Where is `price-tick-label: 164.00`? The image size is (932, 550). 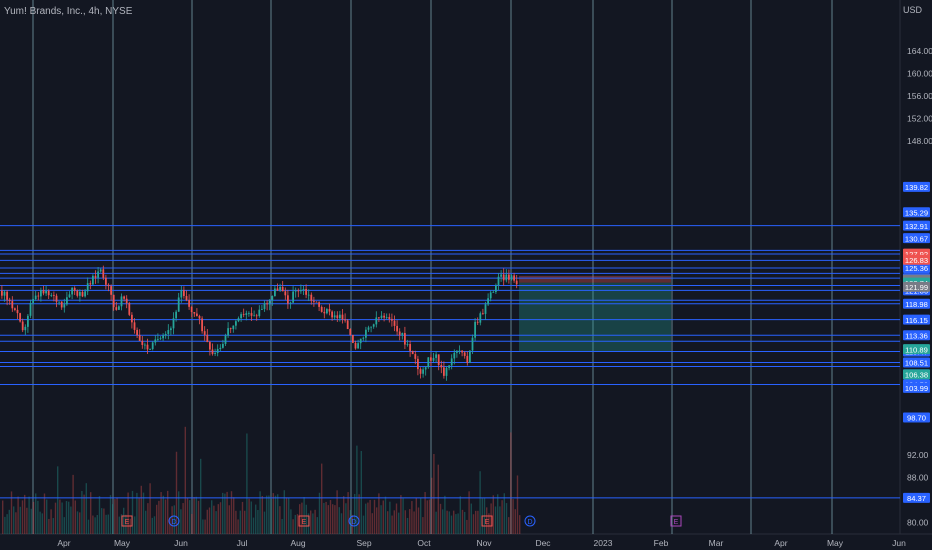 price-tick-label: 164.00 is located at coordinates (919, 51).